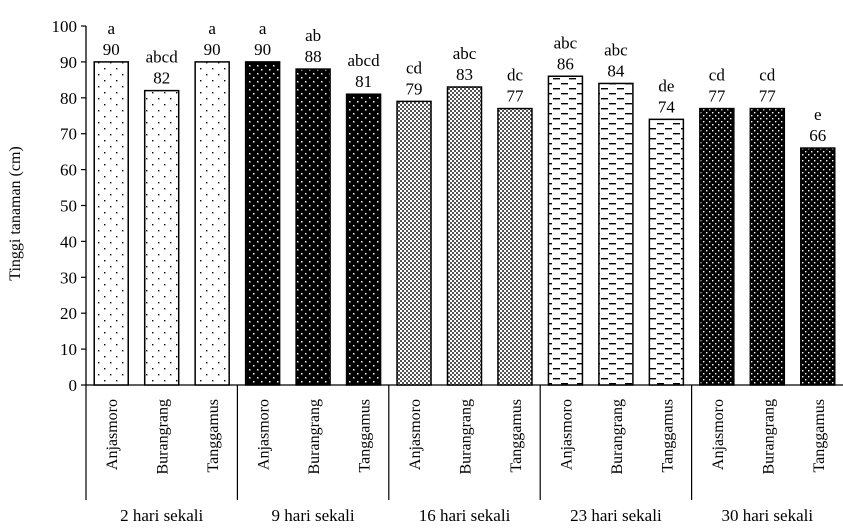 Image resolution: width=843 pixels, height=530 pixels. Describe the element at coordinates (616, 515) in the screenshot. I see `group-label: 23 hari sekali` at that location.